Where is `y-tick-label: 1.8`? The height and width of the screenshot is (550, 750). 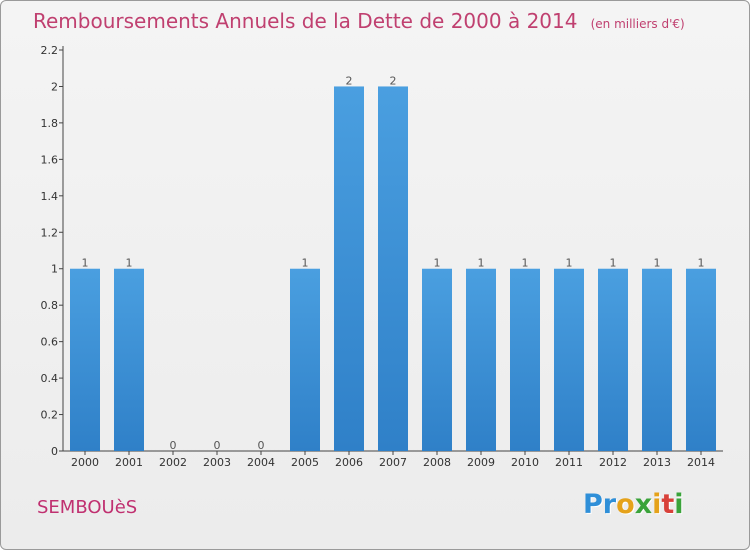 y-tick-label: 1.8 is located at coordinates (50, 123).